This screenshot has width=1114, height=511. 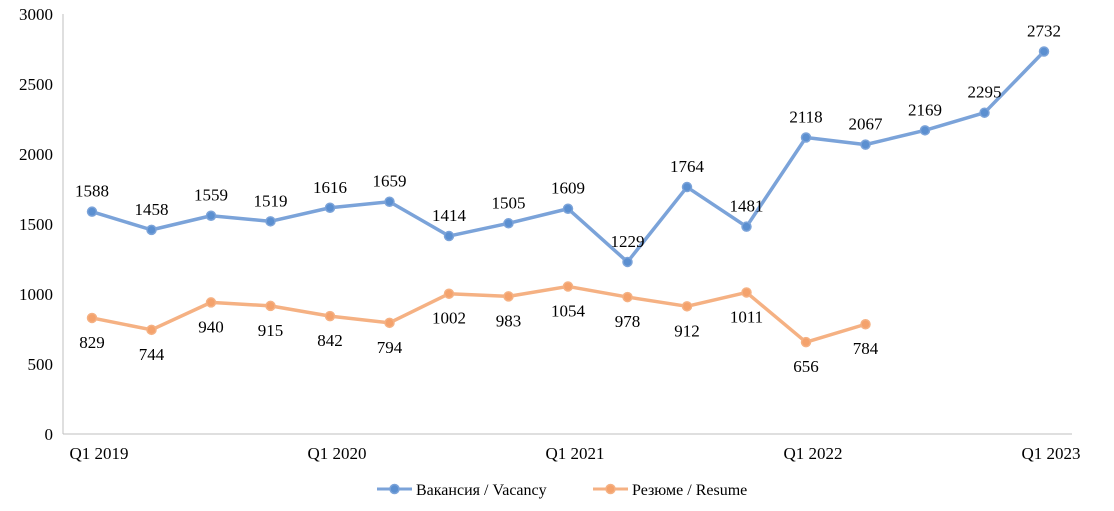 What do you see at coordinates (336, 453) in the screenshot?
I see `x-tick-label: Q1 2020` at bounding box center [336, 453].